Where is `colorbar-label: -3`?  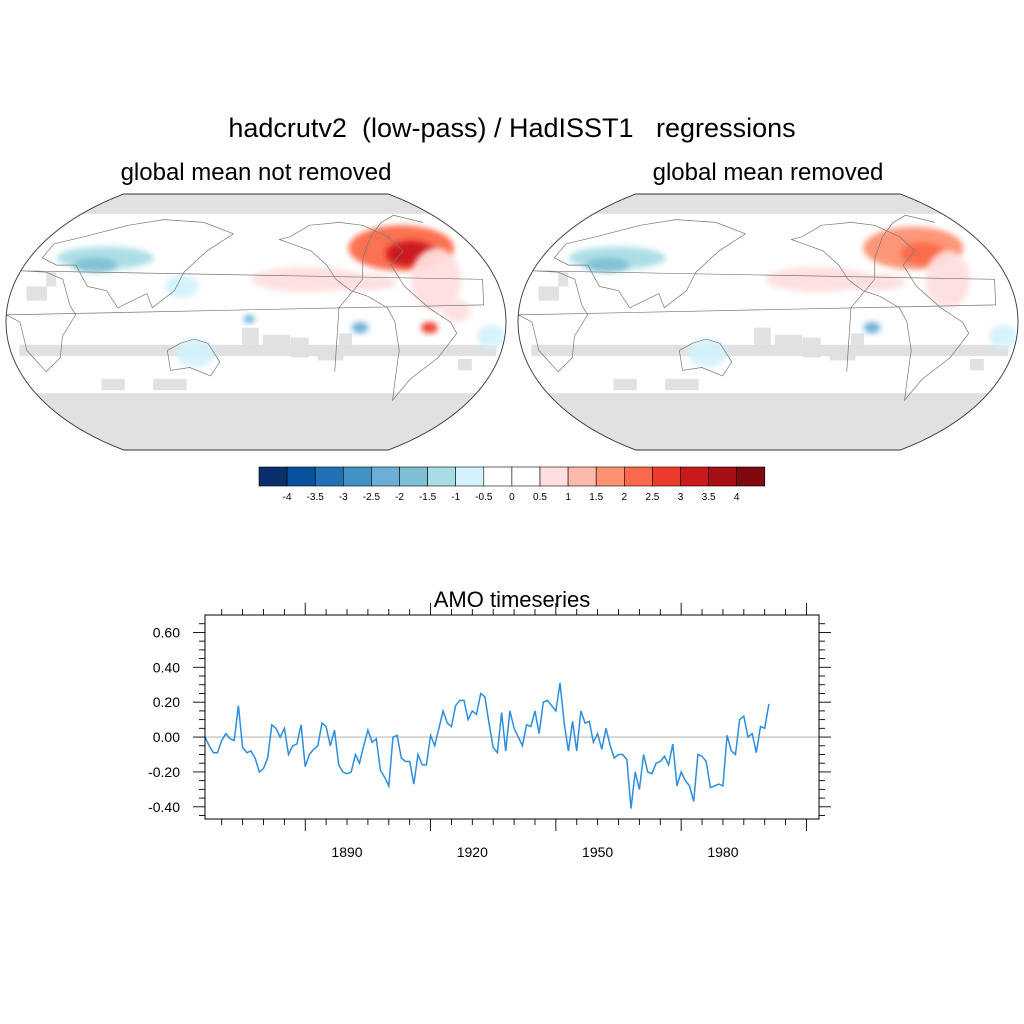 colorbar-label: -3 is located at coordinates (343, 497).